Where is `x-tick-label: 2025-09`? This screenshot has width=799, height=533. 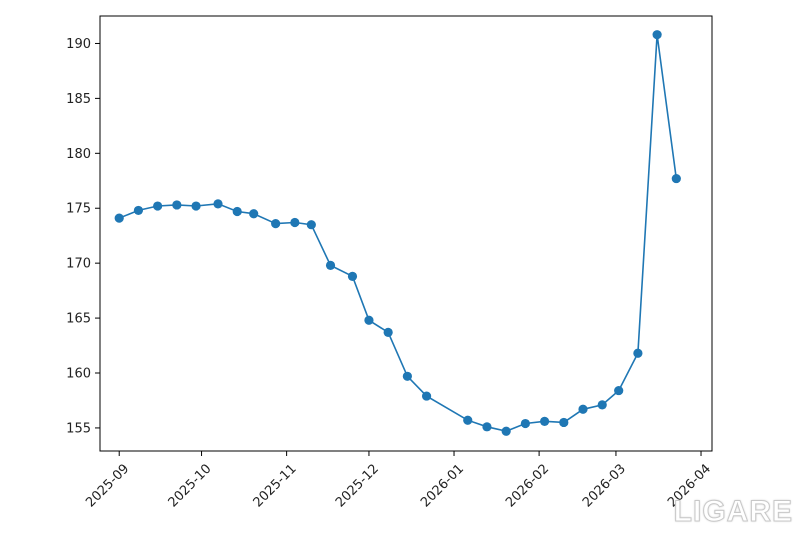 x-tick-label: 2025-09 is located at coordinates (107, 485).